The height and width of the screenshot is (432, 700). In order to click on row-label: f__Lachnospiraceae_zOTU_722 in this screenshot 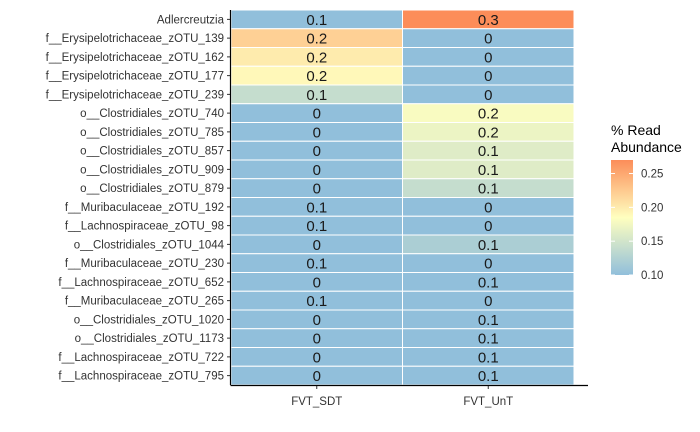, I will do `click(141, 358)`.